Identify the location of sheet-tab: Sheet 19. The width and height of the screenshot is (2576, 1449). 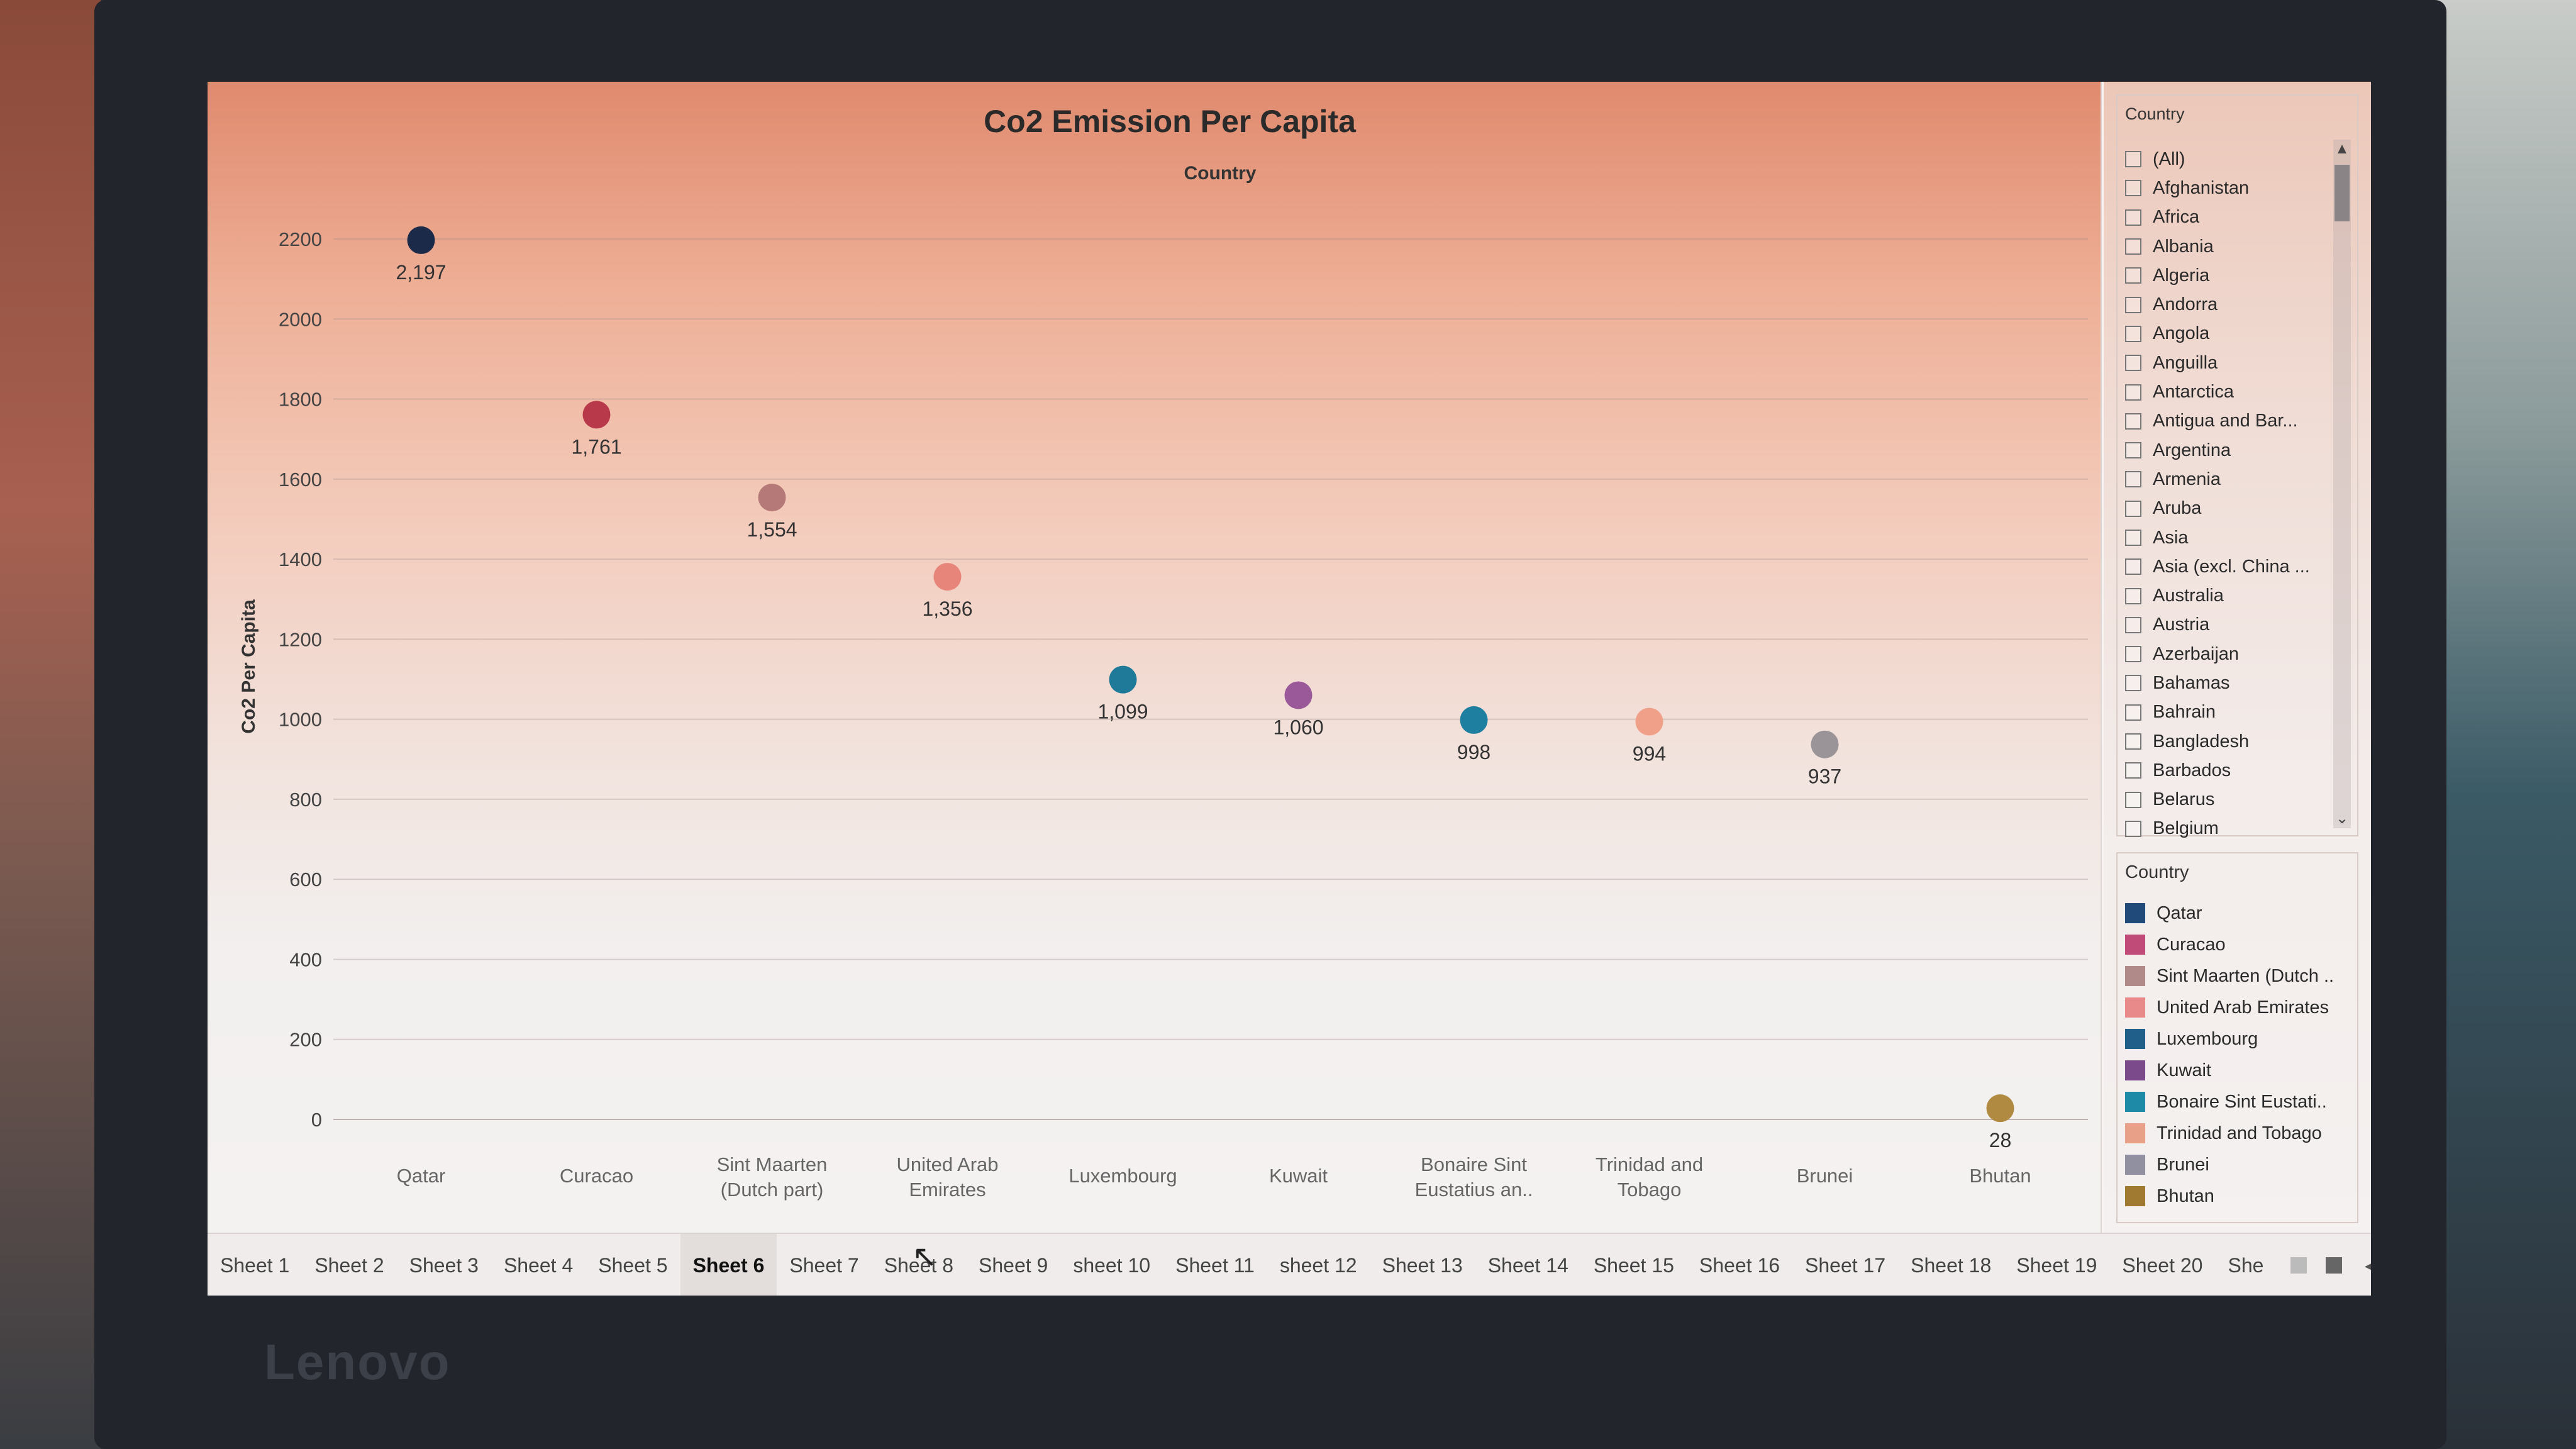
(2056, 1265).